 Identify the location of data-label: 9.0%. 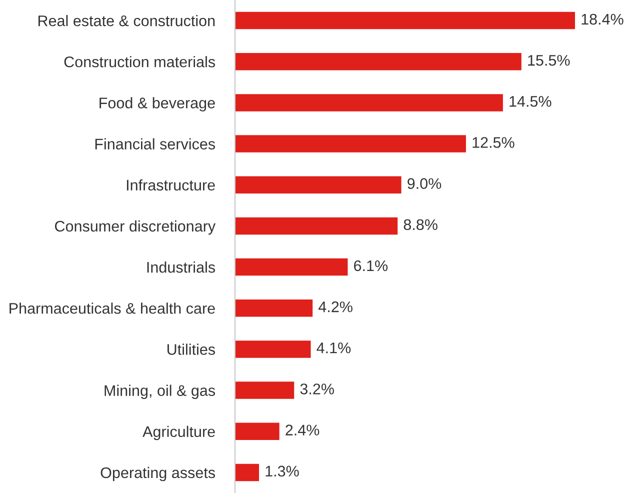
(425, 183).